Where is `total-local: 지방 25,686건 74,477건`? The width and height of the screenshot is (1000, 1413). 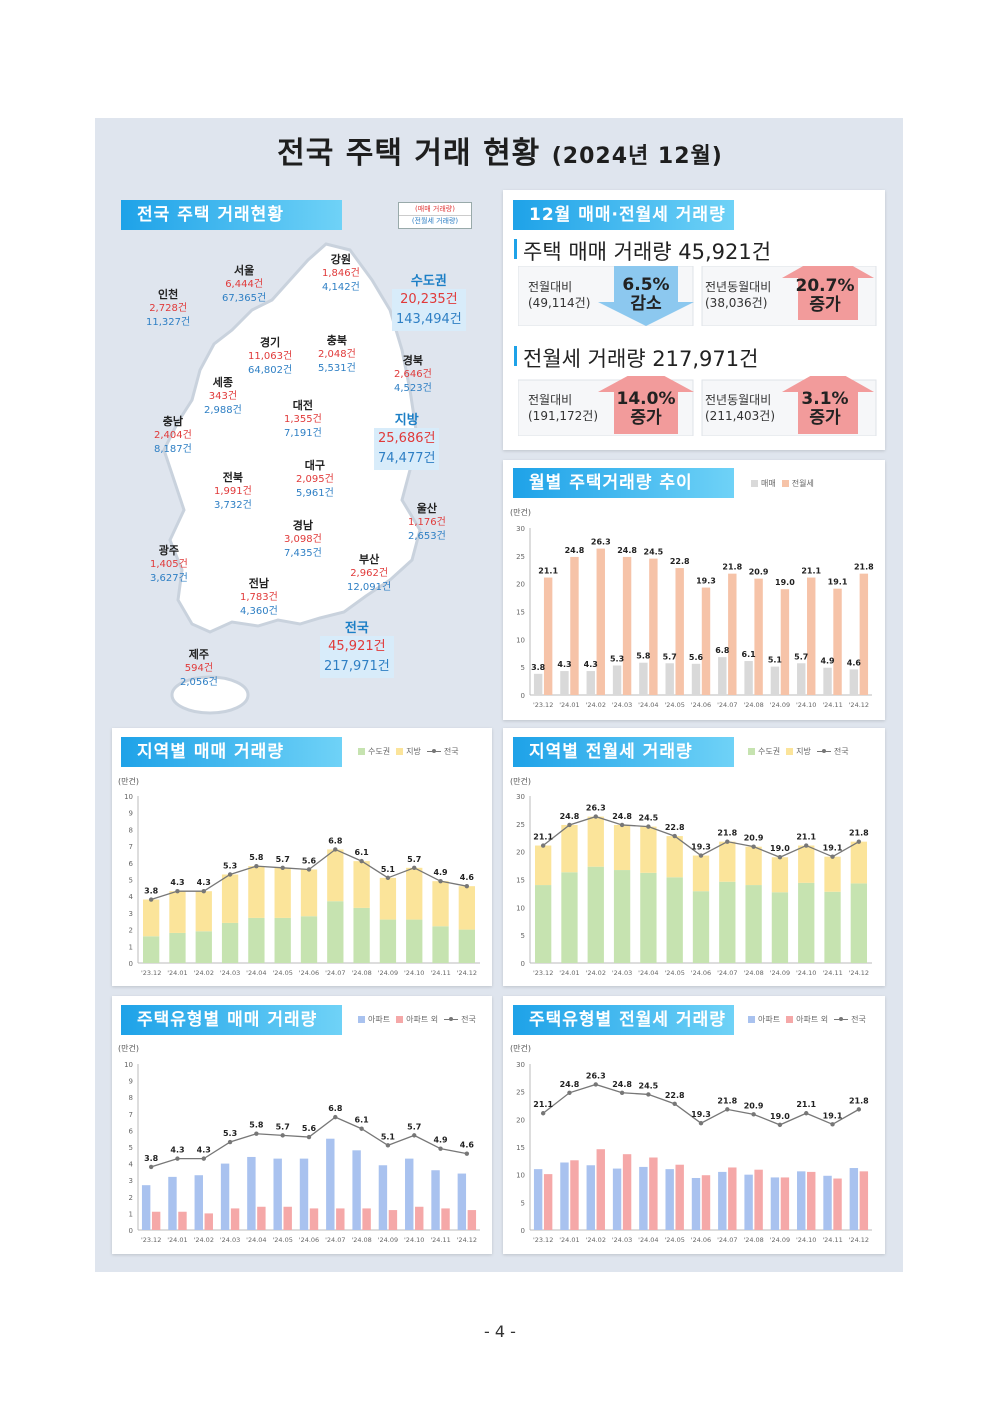
total-local: 지방 25,686건 74,477건 is located at coordinates (407, 442).